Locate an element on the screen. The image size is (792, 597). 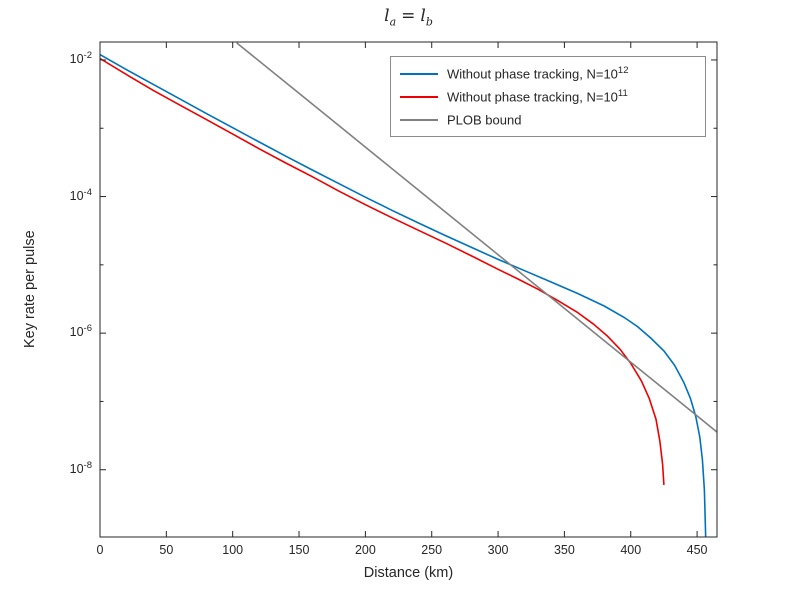
legend-label: Without phase tracking, N=1011 is located at coordinates (537, 96).